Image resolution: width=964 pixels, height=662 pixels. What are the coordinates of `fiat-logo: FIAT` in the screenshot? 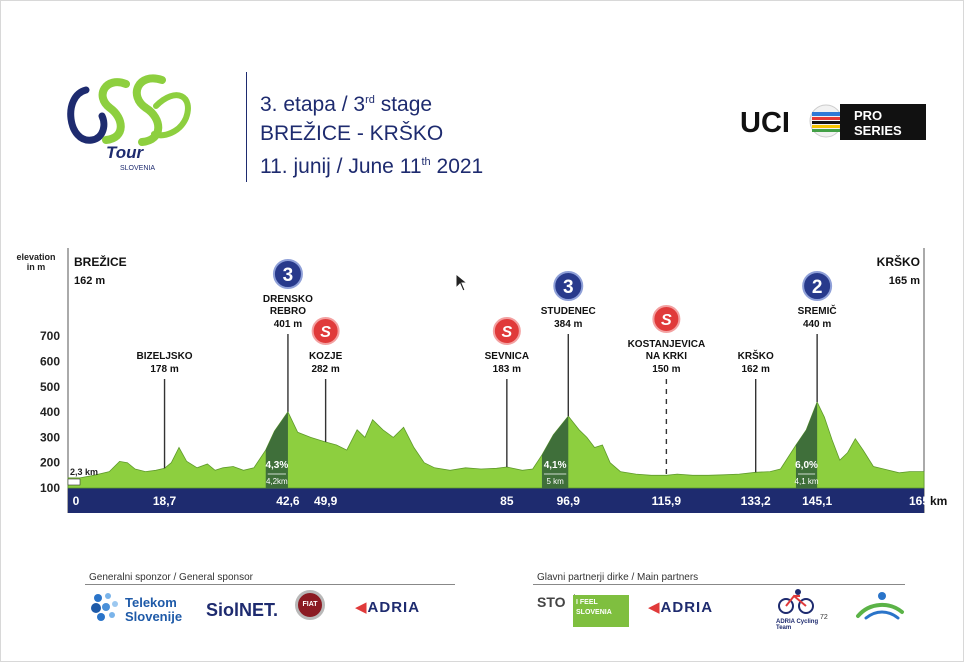 It's located at (310, 605).